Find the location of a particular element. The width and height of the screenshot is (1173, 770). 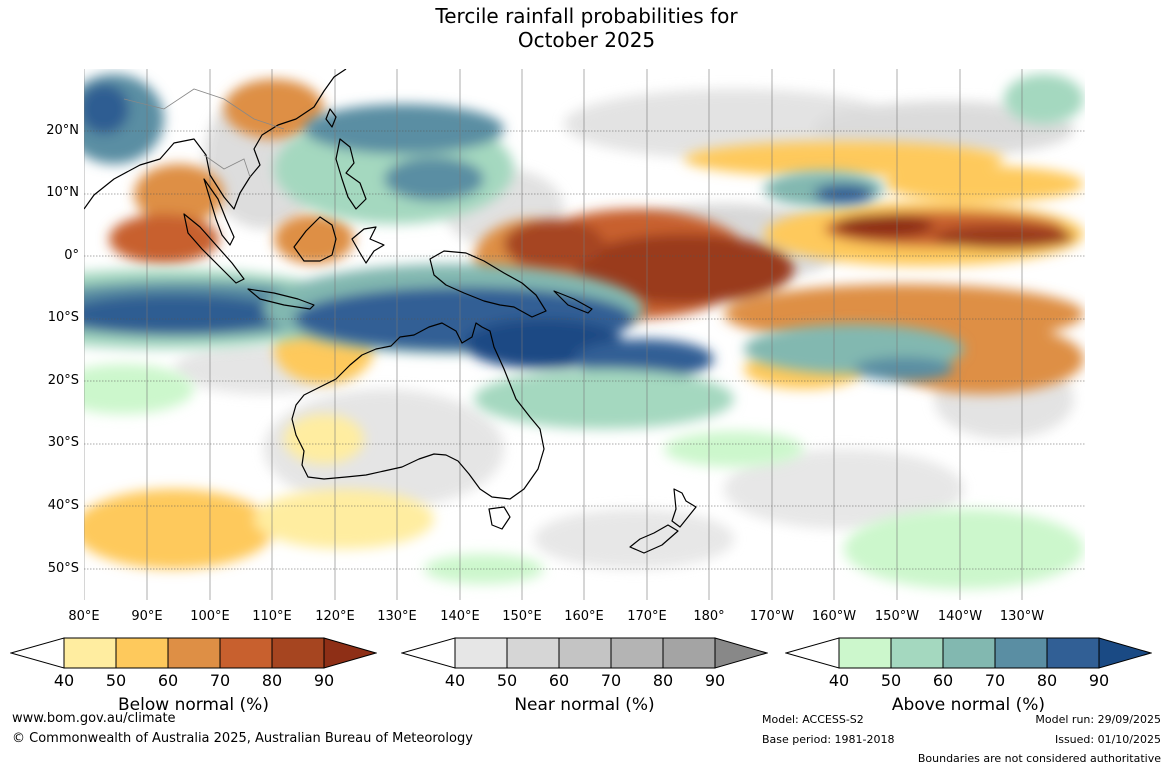

lon-label: 120°E is located at coordinates (335, 616).